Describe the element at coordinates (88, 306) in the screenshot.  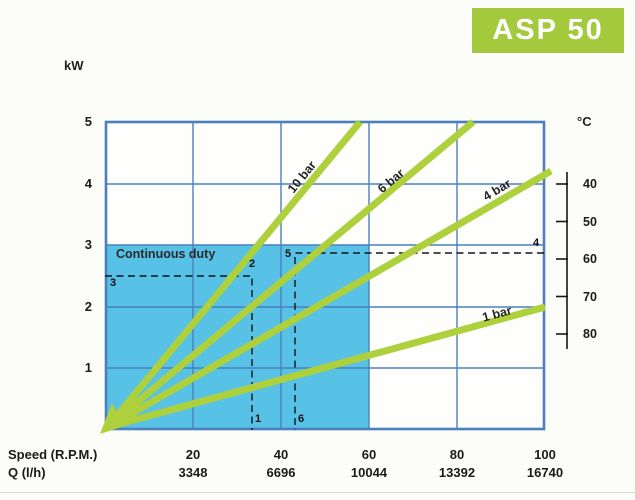
I see `power-tick-2: 2` at that location.